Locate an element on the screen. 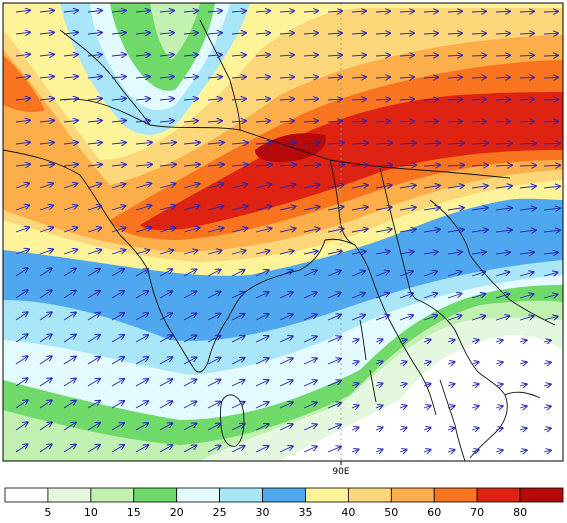 This screenshot has width=567, height=523. colorbar-label: 5 is located at coordinates (47, 512).